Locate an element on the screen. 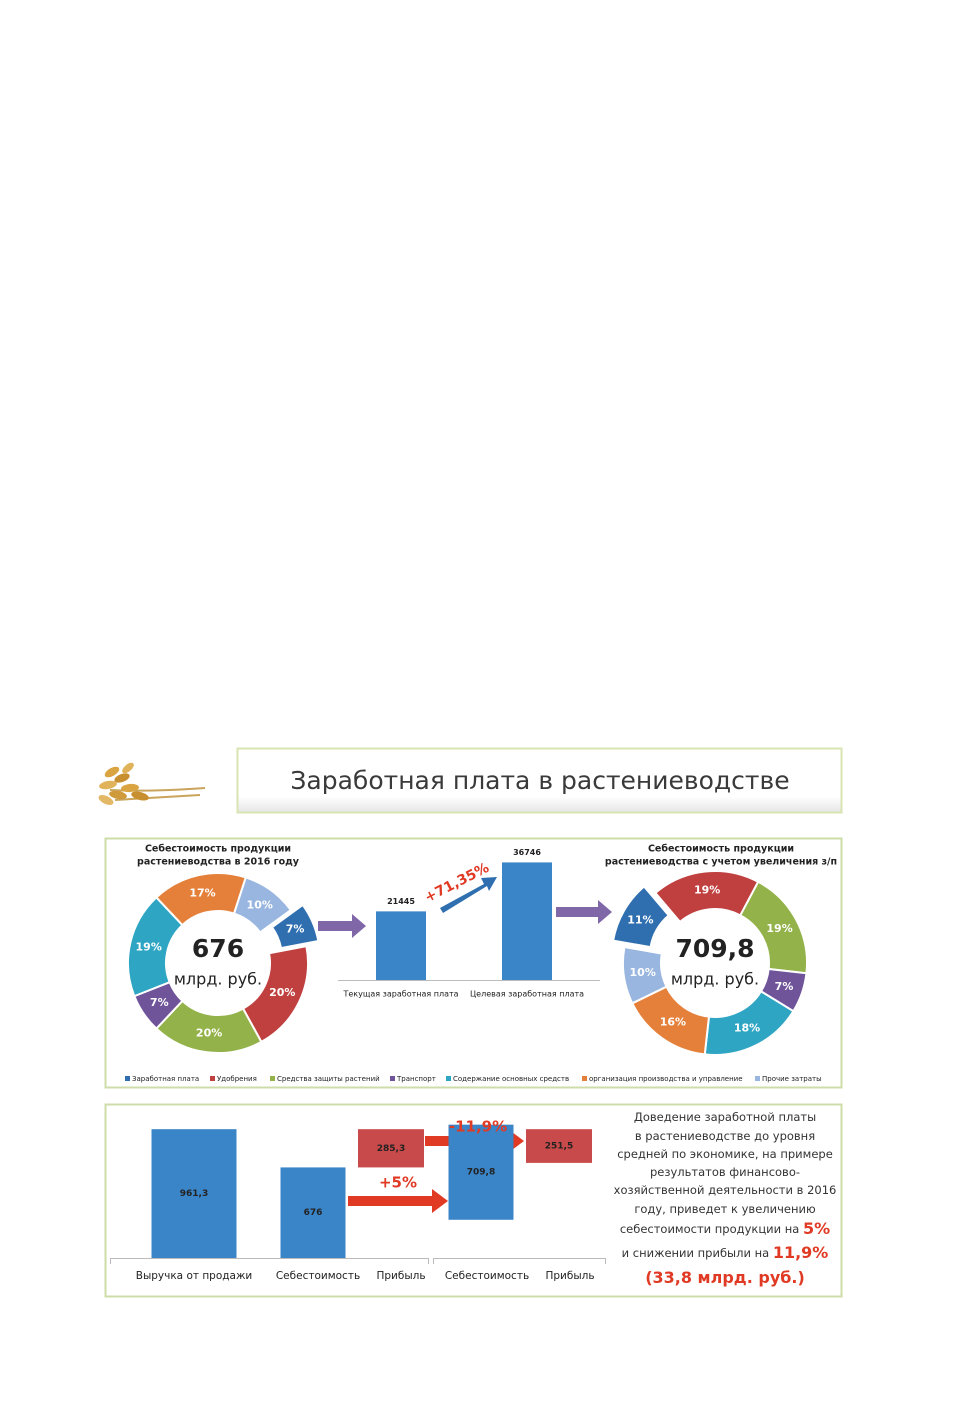  title-banner is located at coordinates (539, 780).